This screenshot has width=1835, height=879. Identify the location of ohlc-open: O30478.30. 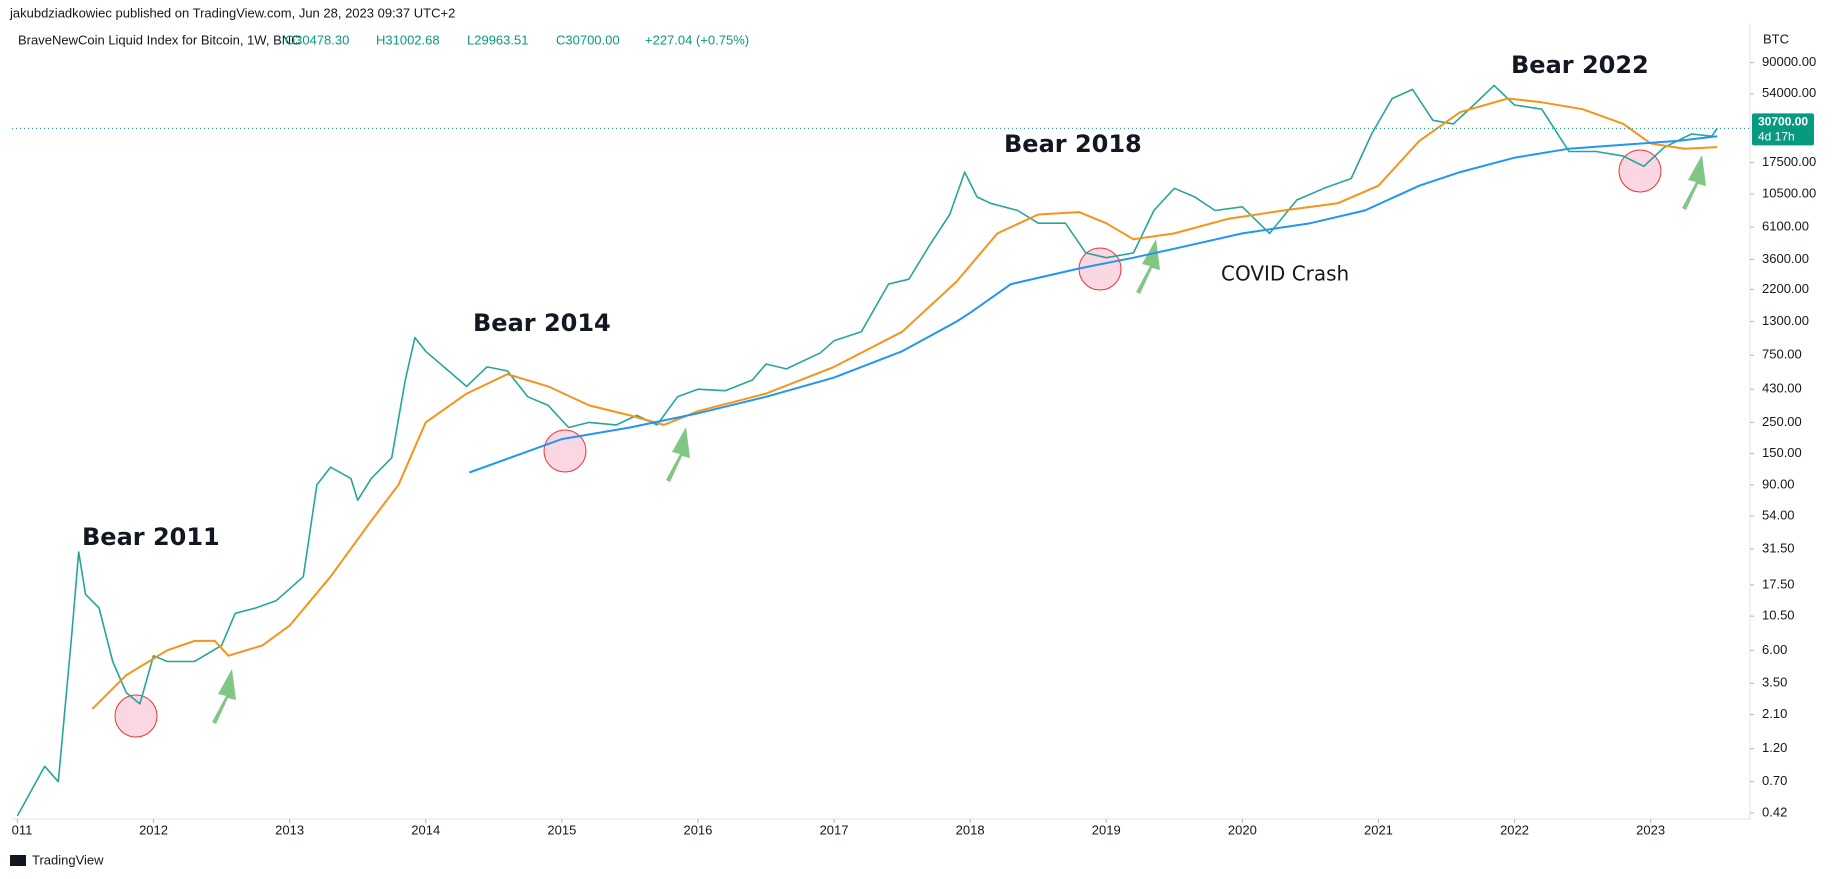
(317, 39).